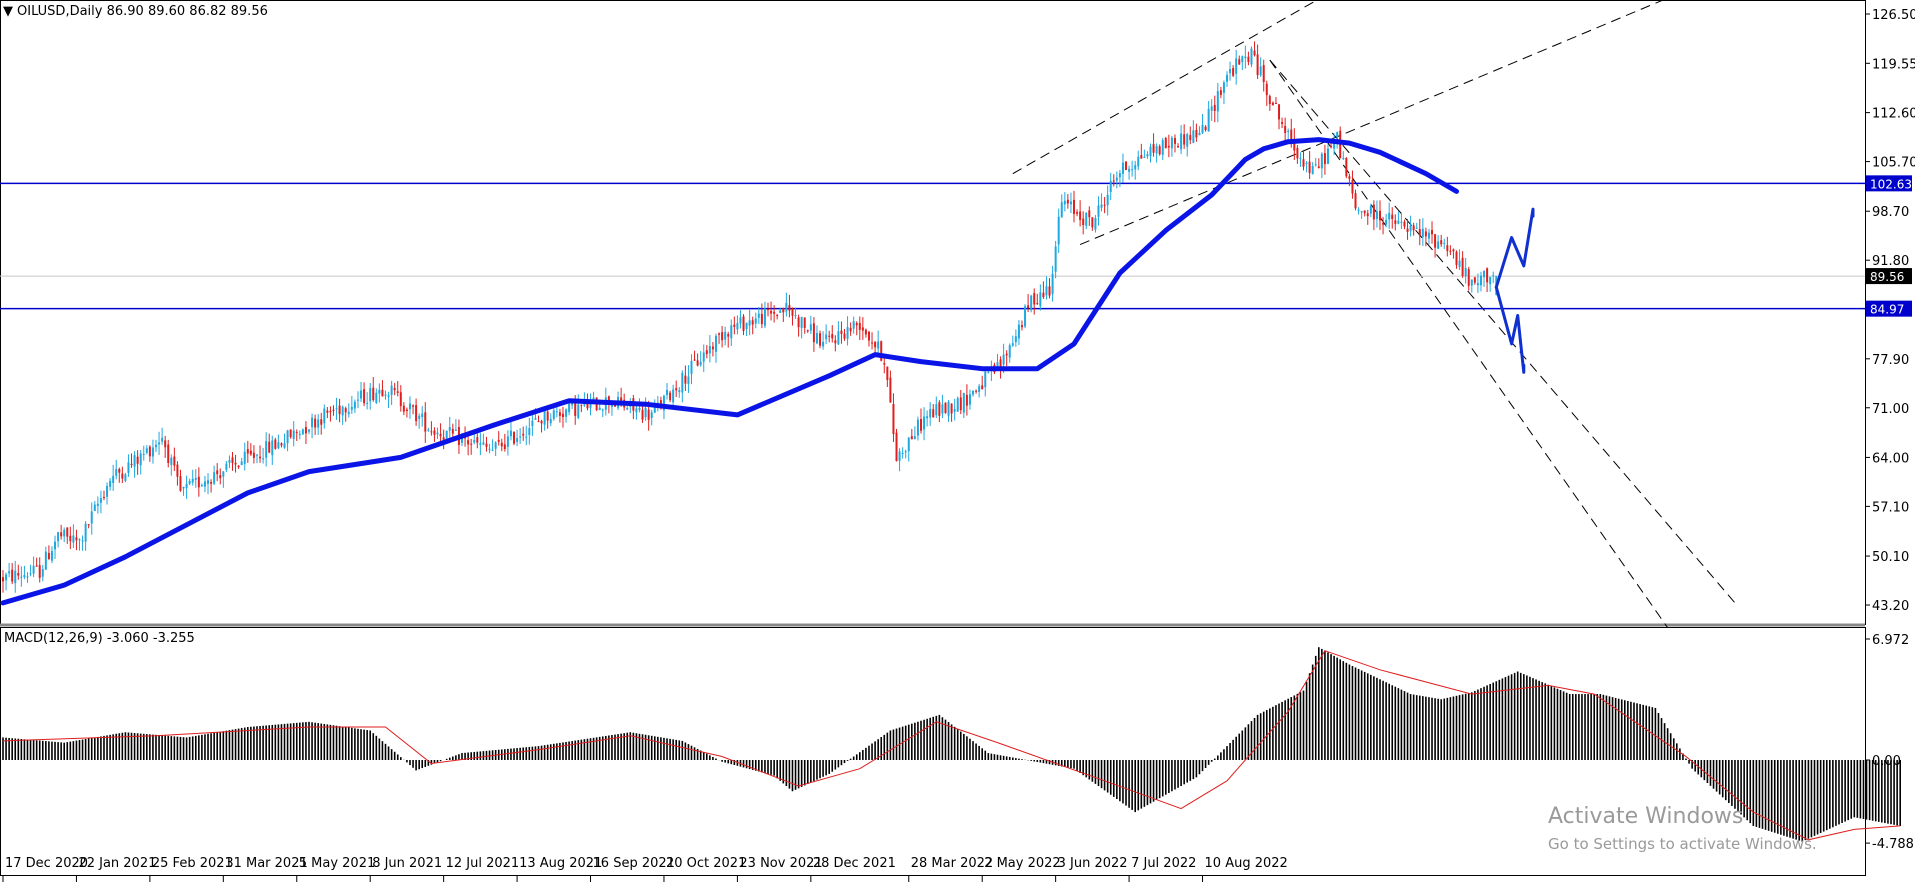  Describe the element at coordinates (1645, 816) in the screenshot. I see `watermark-title: Activate Windows` at that location.